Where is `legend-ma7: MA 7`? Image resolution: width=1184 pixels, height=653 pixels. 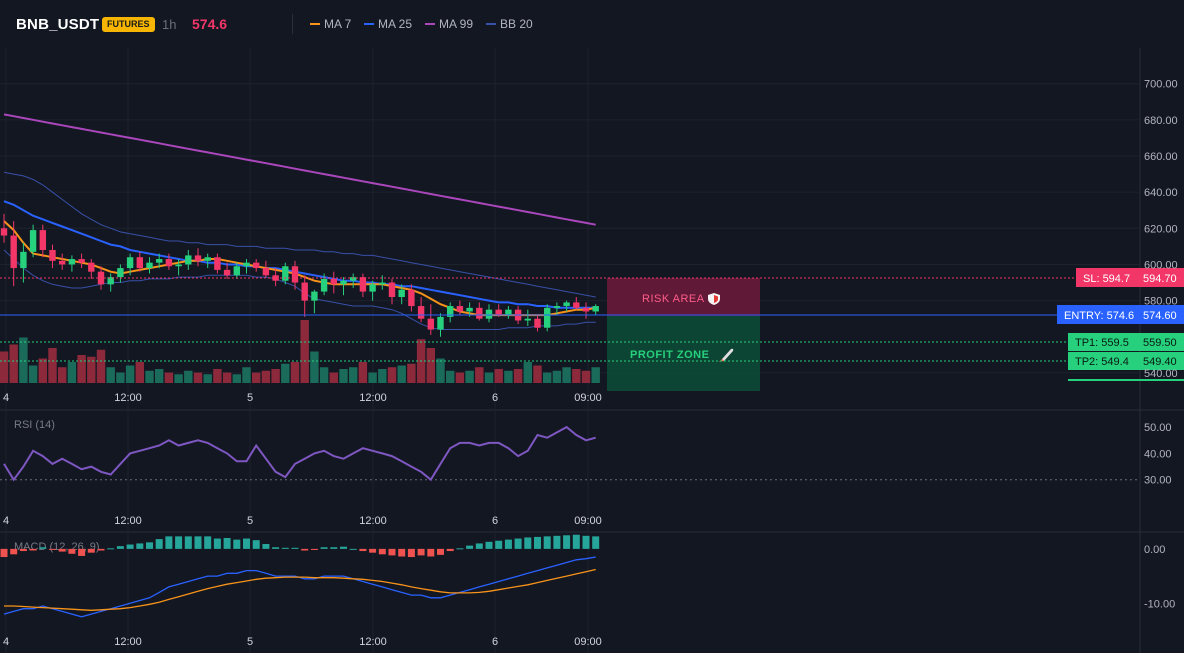 legend-ma7: MA 7 is located at coordinates (330, 24).